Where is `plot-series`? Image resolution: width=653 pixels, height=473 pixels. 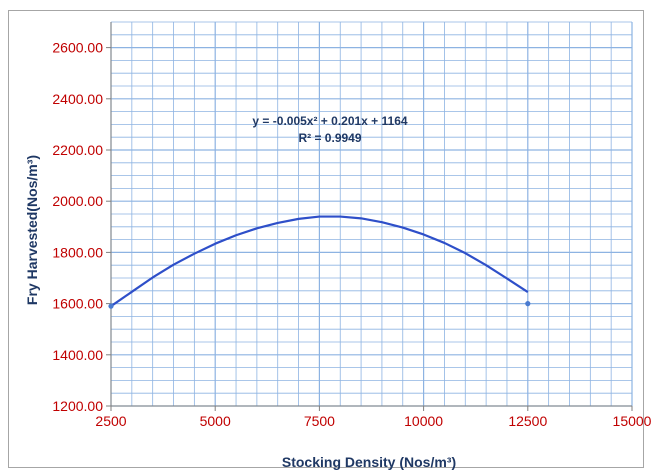 plot-series is located at coordinates (319, 262).